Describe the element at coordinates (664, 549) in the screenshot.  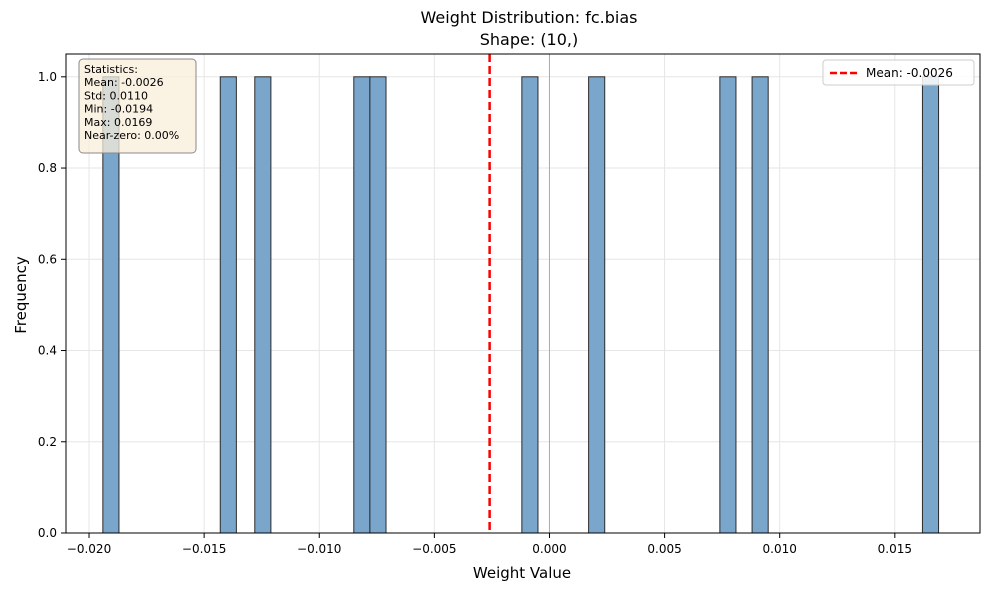
I see `x-tick-label: 0.005` at that location.